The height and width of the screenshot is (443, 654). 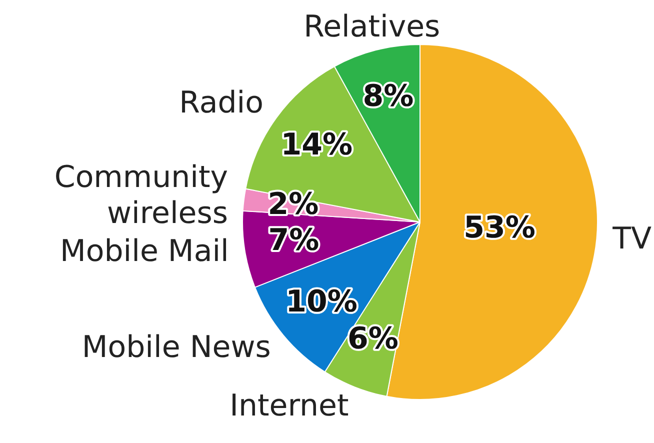 I want to click on data-label: 2%, so click(x=293, y=204).